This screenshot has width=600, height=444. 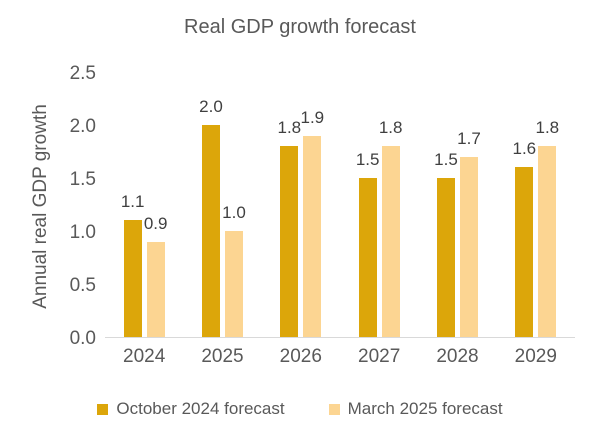 I want to click on x-tick-label-2026: 2026, so click(x=300, y=356).